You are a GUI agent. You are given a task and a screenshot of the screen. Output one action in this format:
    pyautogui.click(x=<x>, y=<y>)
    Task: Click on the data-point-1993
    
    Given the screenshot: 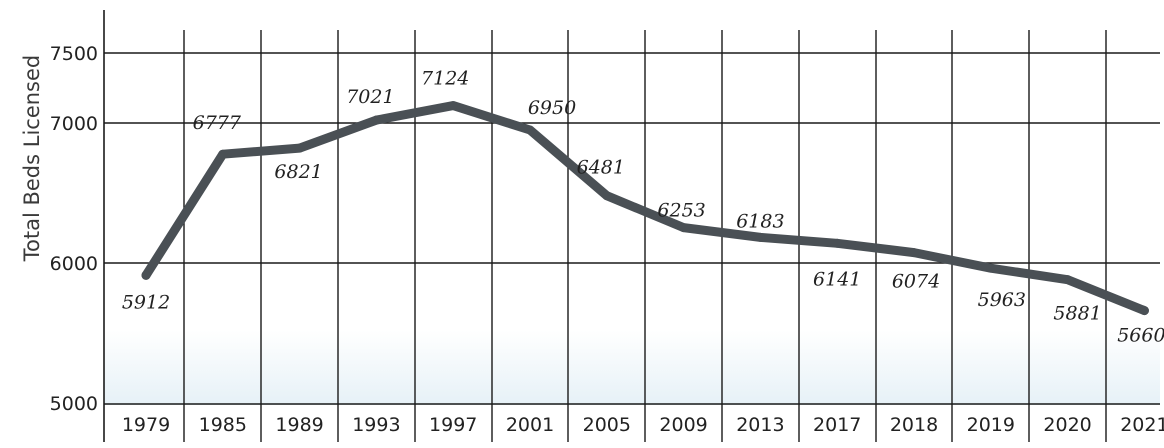 What is the action you would take?
    pyautogui.click(x=376, y=120)
    